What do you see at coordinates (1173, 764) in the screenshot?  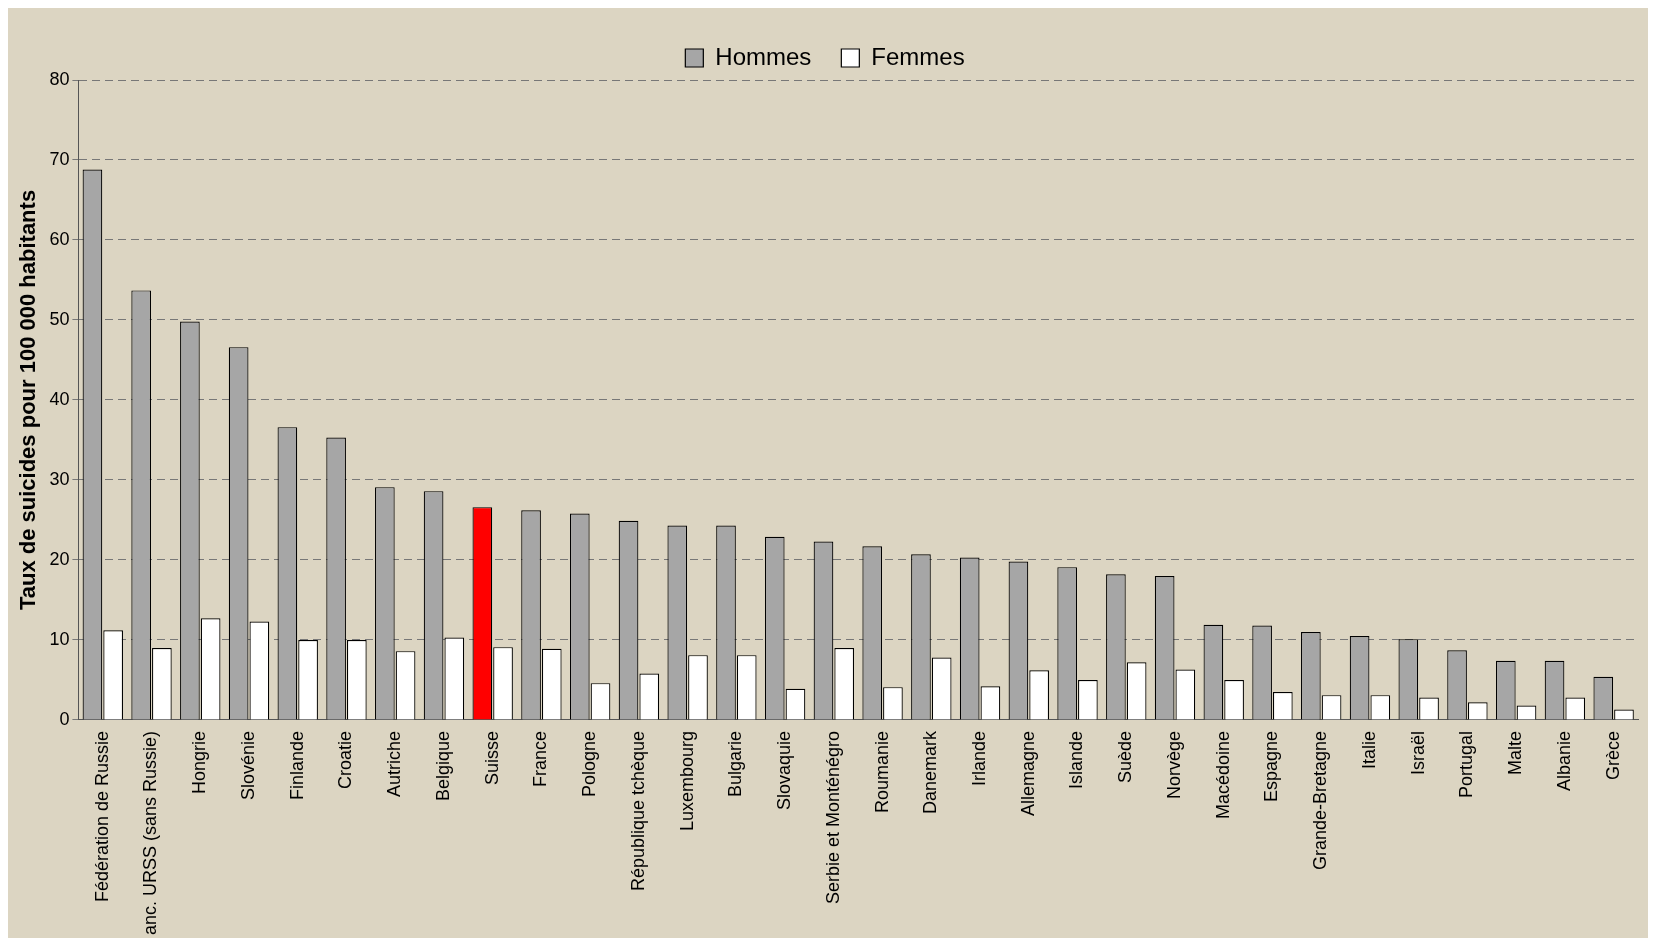 I see `x-tick-label: Norvège` at bounding box center [1173, 764].